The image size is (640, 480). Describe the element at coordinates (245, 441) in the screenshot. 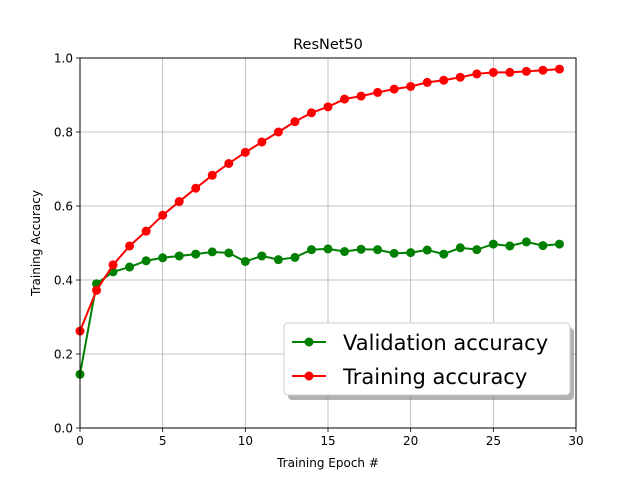

I see `x-tick-label: 10` at that location.